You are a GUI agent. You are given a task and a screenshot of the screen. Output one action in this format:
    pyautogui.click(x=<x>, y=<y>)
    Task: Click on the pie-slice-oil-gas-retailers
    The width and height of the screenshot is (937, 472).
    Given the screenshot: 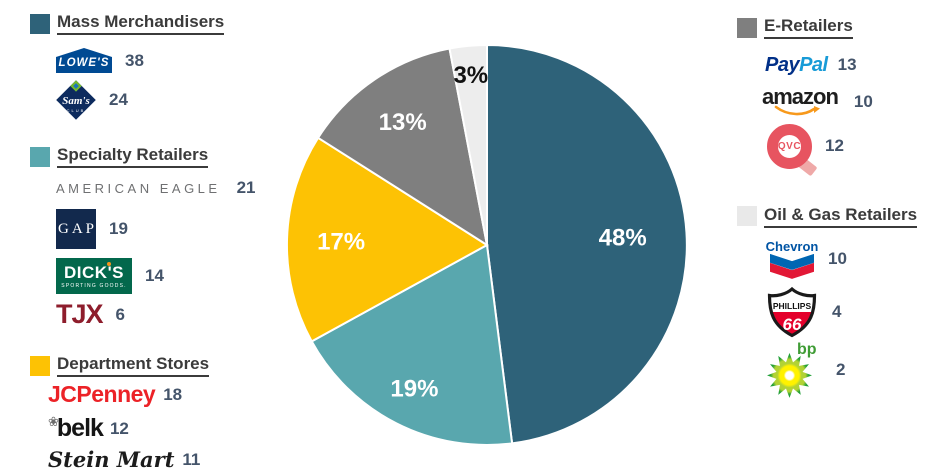 What is the action you would take?
    pyautogui.click(x=468, y=144)
    